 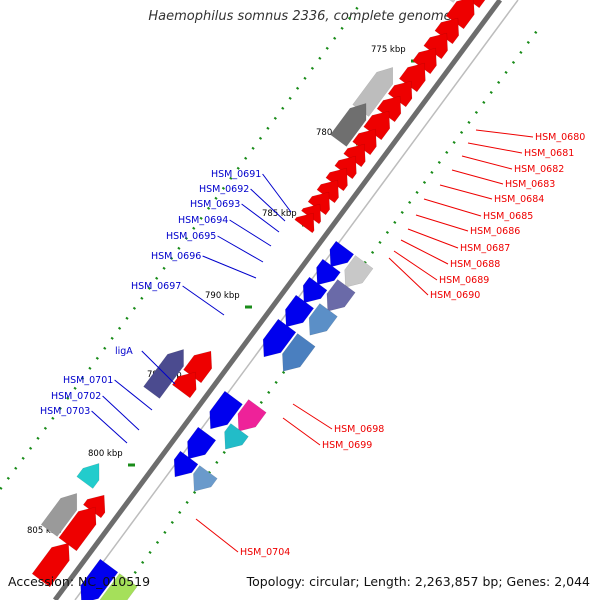 I want to click on reverse-gene-label: HSM_0699, so click(x=347, y=445).